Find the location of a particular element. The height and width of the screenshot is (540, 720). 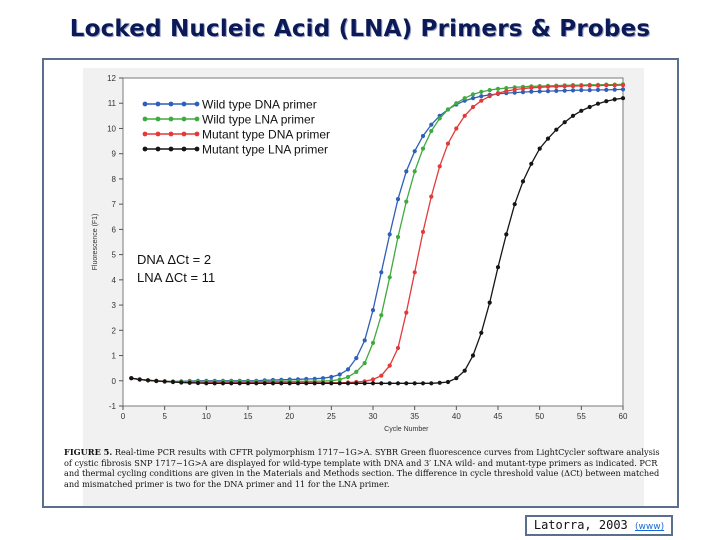

y-tick-label: 4 is located at coordinates (114, 280).